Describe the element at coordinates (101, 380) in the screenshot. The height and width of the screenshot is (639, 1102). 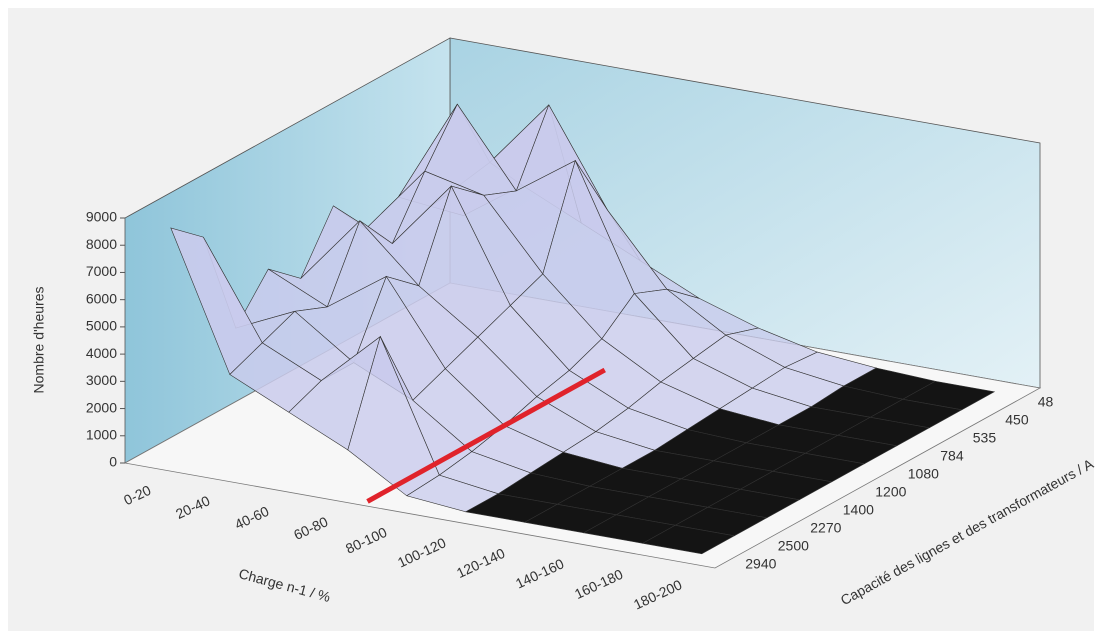
I see `z-tick-label: 3000` at that location.